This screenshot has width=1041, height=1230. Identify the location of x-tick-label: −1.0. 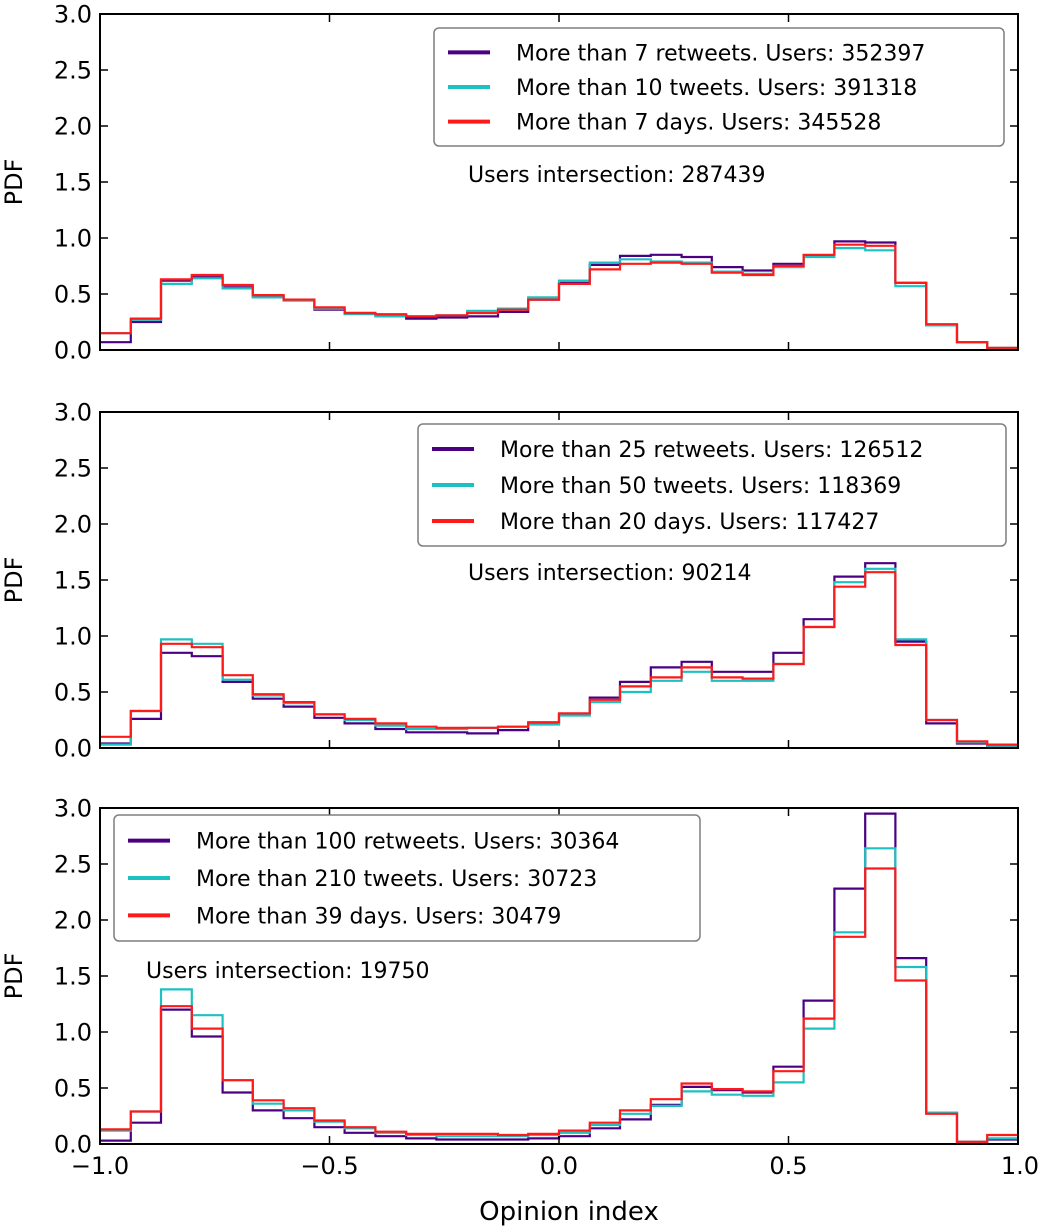
(100, 1166).